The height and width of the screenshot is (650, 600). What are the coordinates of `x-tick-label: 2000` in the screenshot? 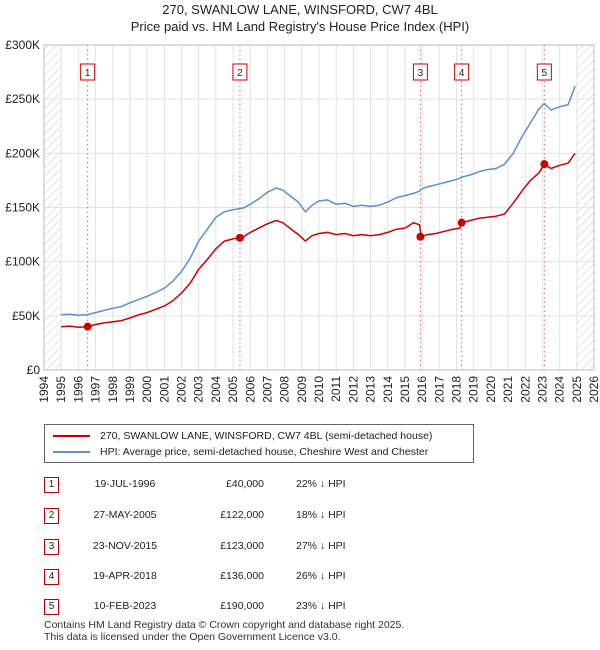 It's located at (147, 389).